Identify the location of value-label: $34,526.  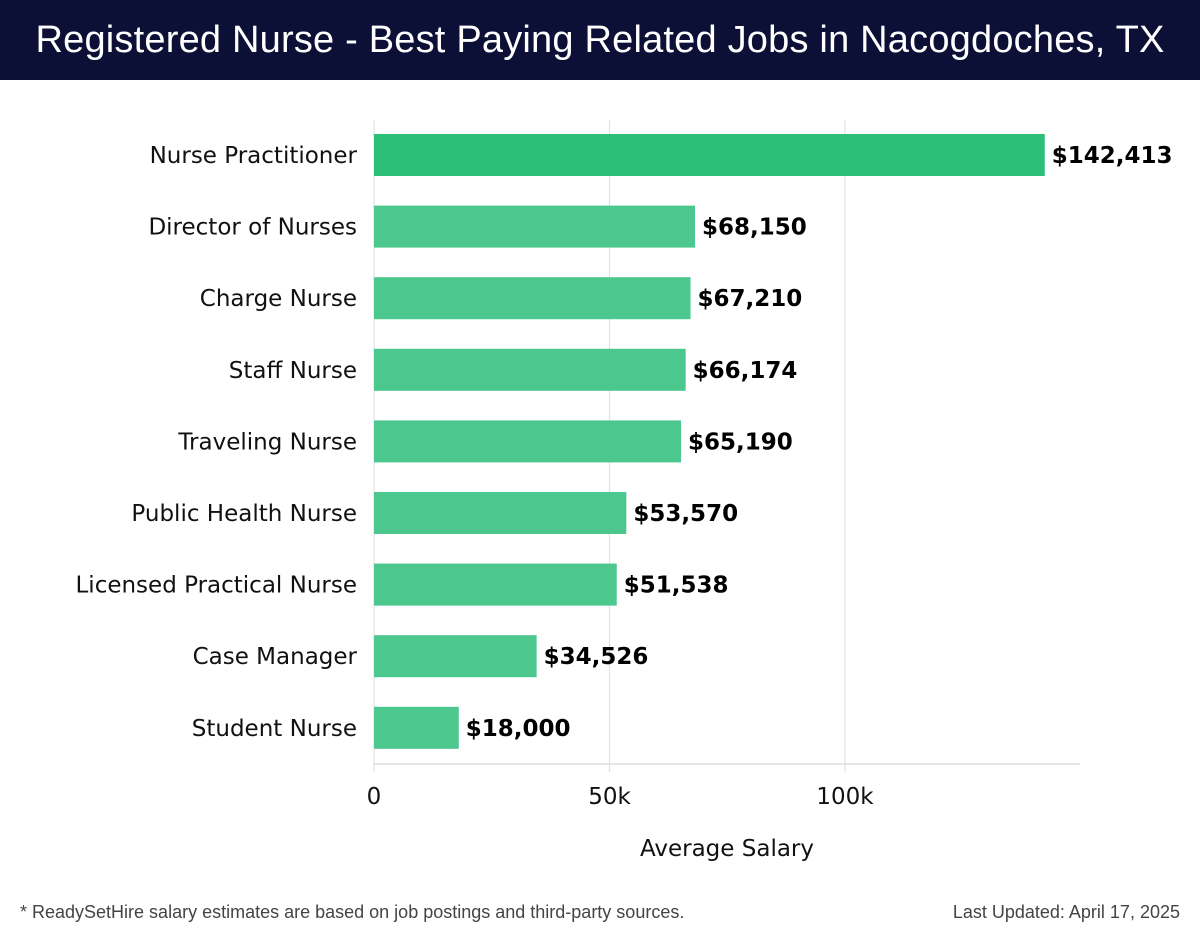
(596, 657).